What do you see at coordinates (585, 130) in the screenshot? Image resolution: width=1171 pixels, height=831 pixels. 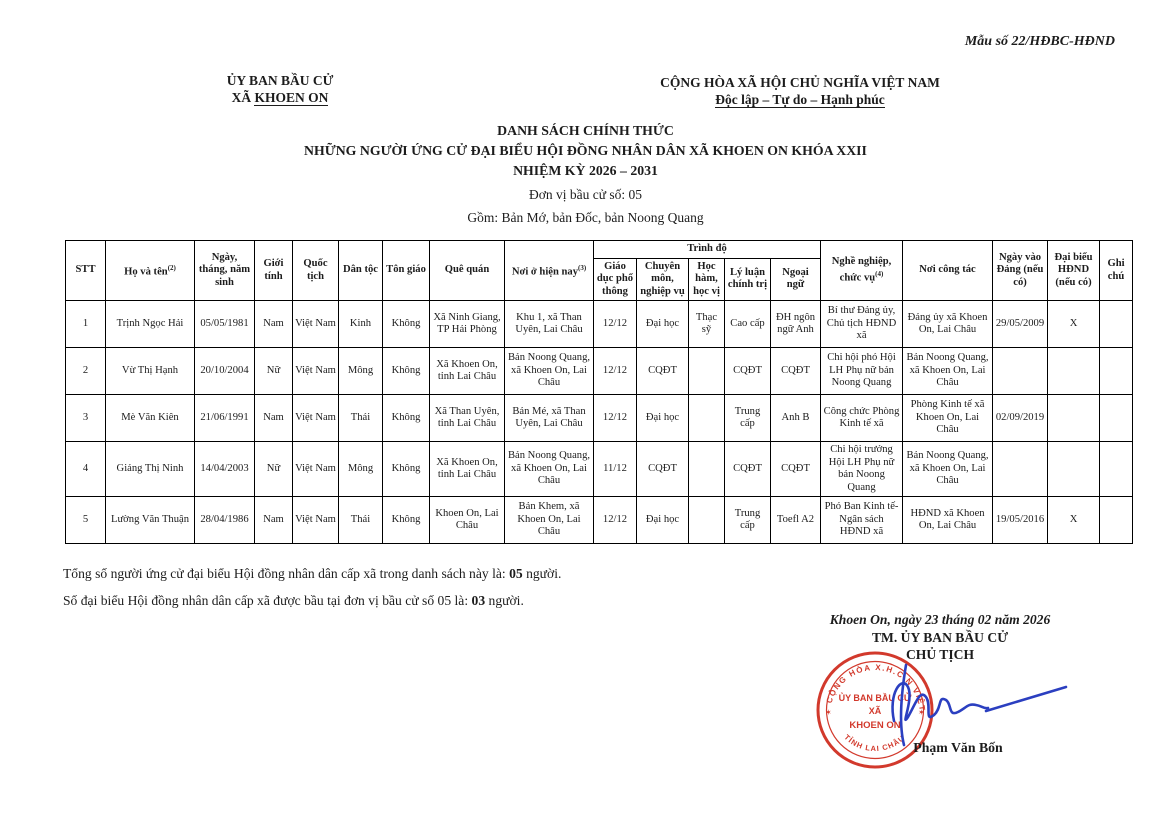 I see `title-line1: DANH SÁCH CHÍNH THỨC` at bounding box center [585, 130].